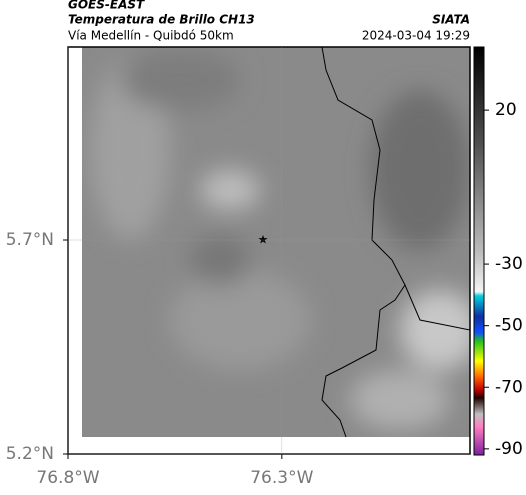 Image resolution: width=526 pixels, height=495 pixels. Describe the element at coordinates (509, 449) in the screenshot. I see `colorbar-tick-label: -90` at that location.